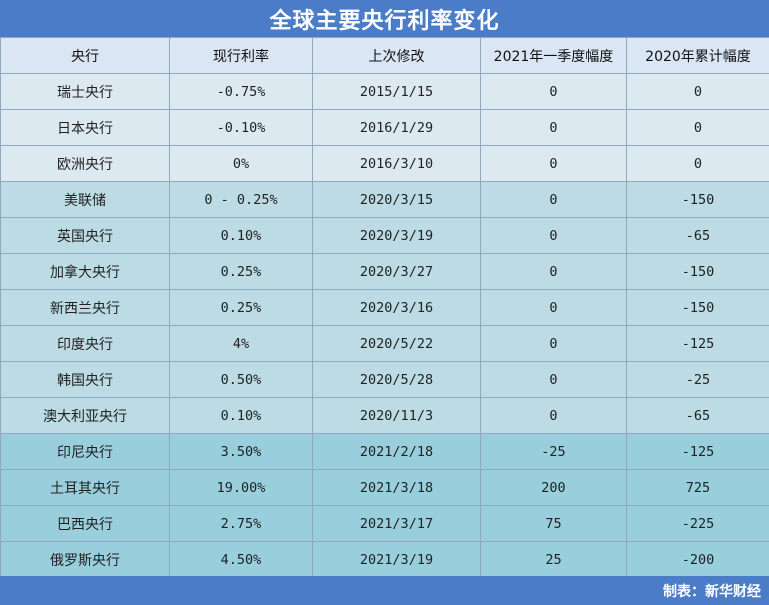  I want to click on table-header-row: 央行 现行利率 上次修改 2021年一季度幅度 2020年累计幅度, so click(384, 55).